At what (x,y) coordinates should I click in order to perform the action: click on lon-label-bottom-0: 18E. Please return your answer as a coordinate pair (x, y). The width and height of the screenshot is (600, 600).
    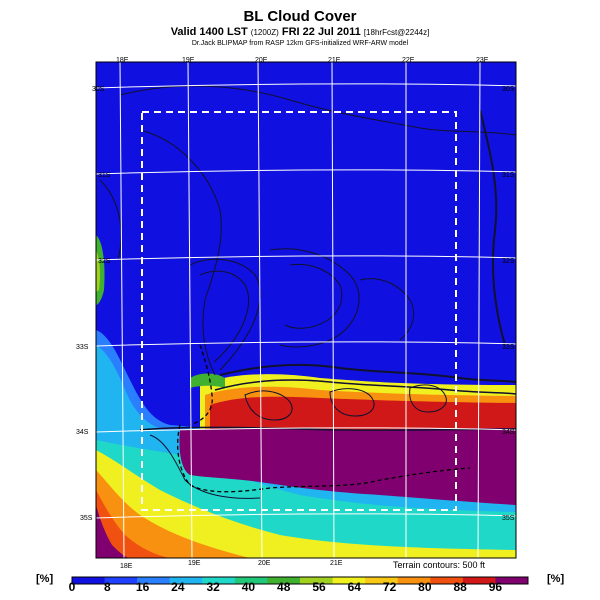
    Looking at the image, I should click on (126, 566).